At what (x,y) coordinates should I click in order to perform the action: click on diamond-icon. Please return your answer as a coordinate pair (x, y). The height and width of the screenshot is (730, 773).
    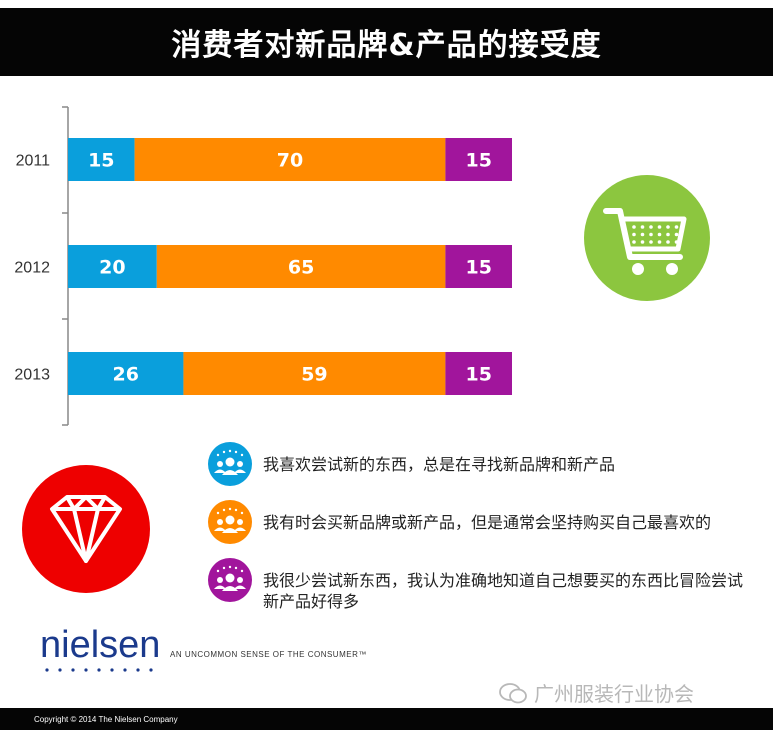
    Looking at the image, I should click on (86, 529).